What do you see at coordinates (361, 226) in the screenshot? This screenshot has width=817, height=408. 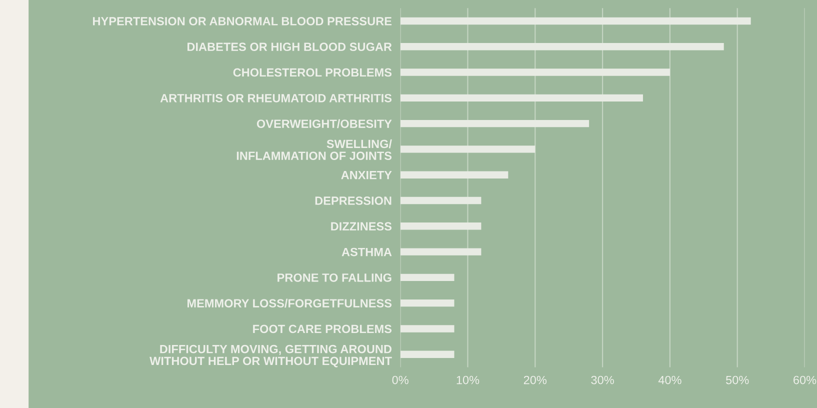 I see `y-tick-label: DIZZINESS` at bounding box center [361, 226].